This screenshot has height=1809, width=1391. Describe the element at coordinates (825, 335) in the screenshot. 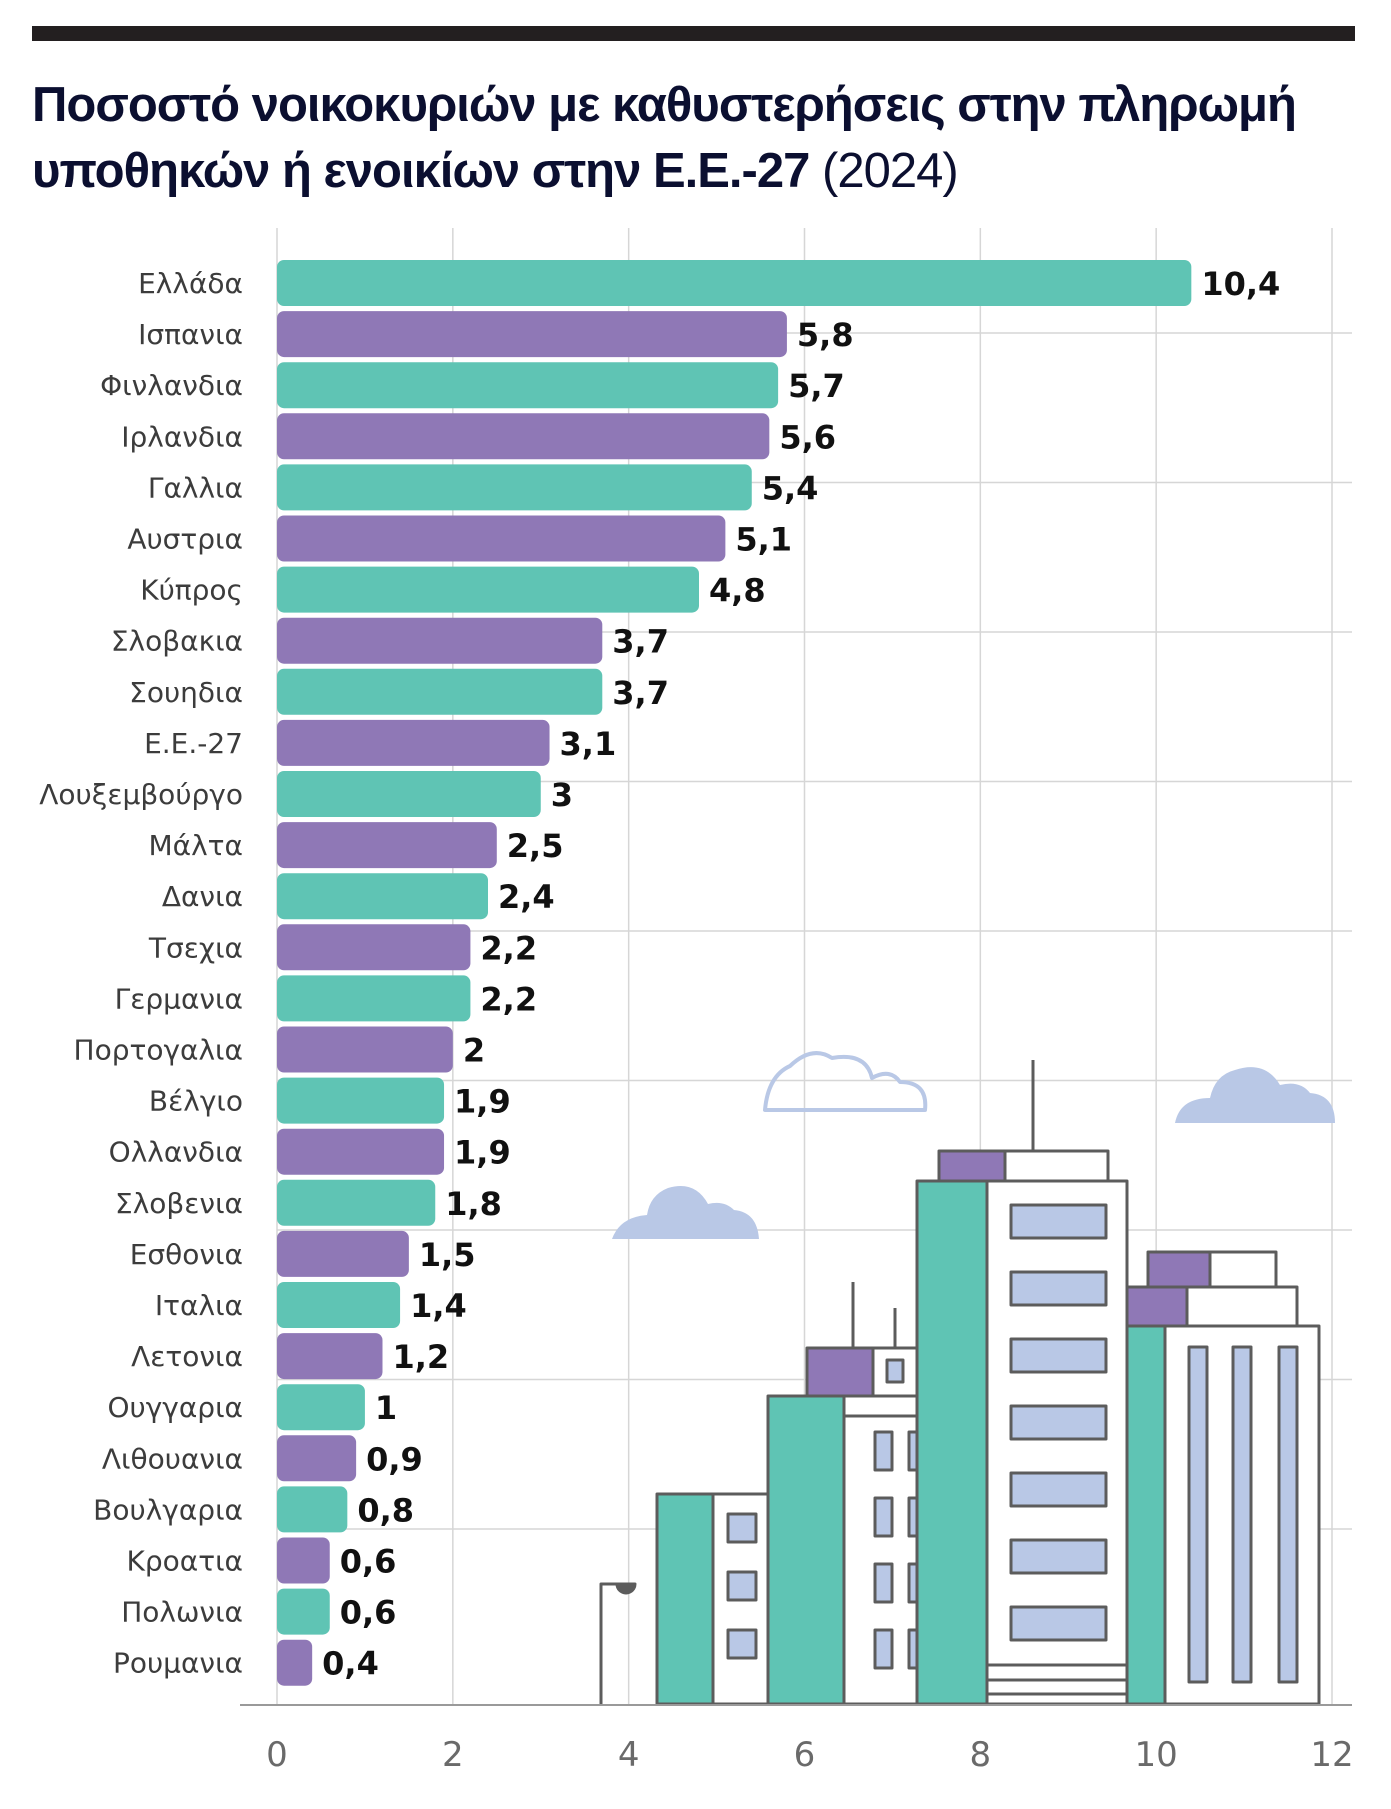

I see `value-label: 5,8` at that location.